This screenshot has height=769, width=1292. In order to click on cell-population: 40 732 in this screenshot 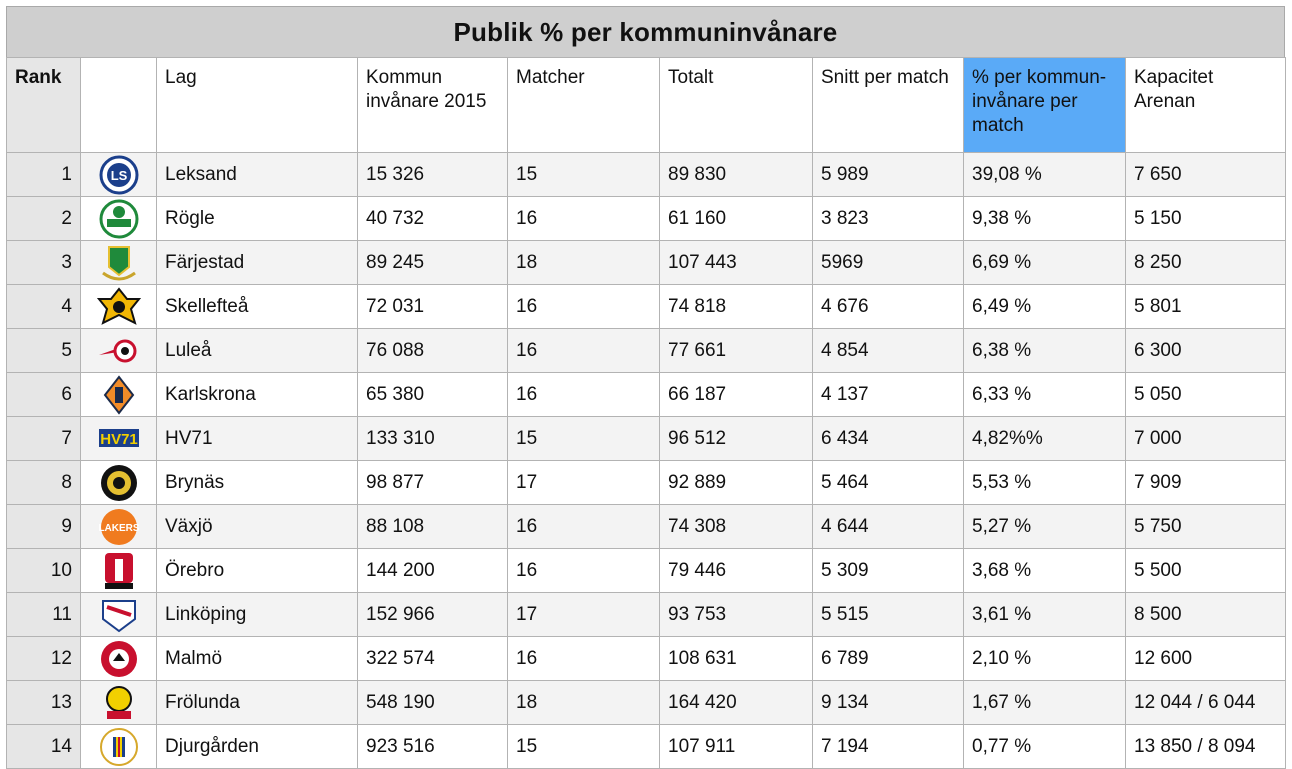, I will do `click(432, 218)`.